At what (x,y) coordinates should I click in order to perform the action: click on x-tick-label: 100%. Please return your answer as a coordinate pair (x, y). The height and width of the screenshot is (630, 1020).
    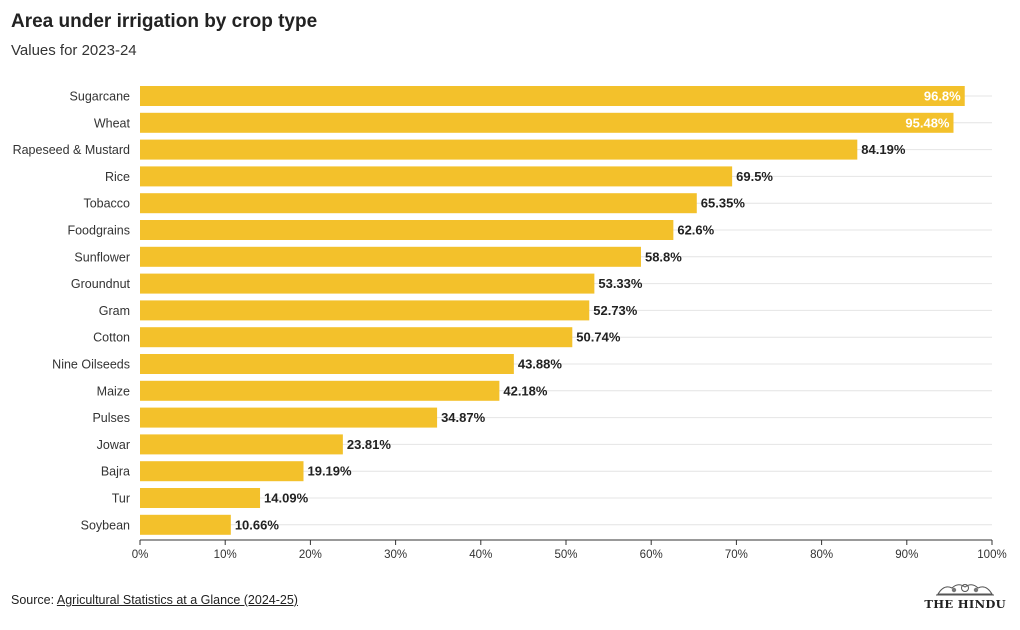
    Looking at the image, I should click on (991, 555).